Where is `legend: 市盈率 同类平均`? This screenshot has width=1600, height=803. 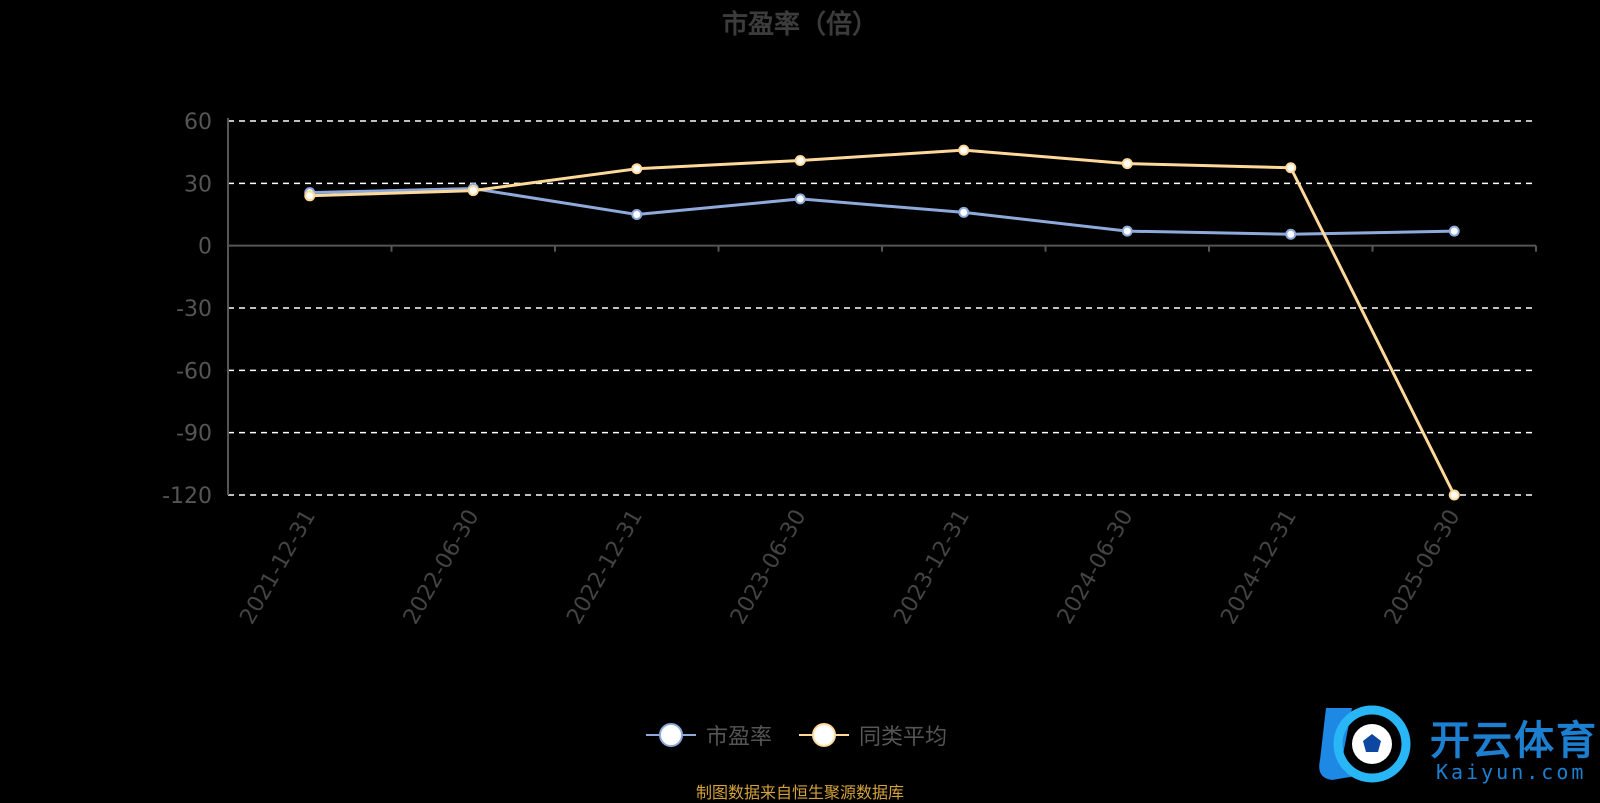 legend: 市盈率 同类平均 is located at coordinates (800, 735).